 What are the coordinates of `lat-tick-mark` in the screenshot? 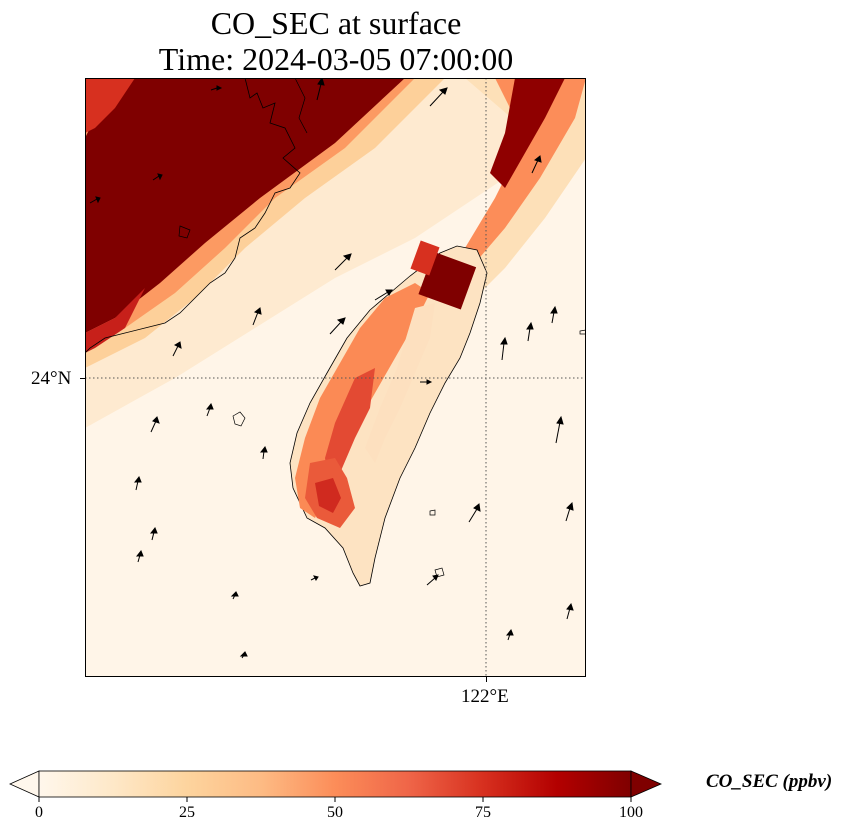 It's located at (82, 378).